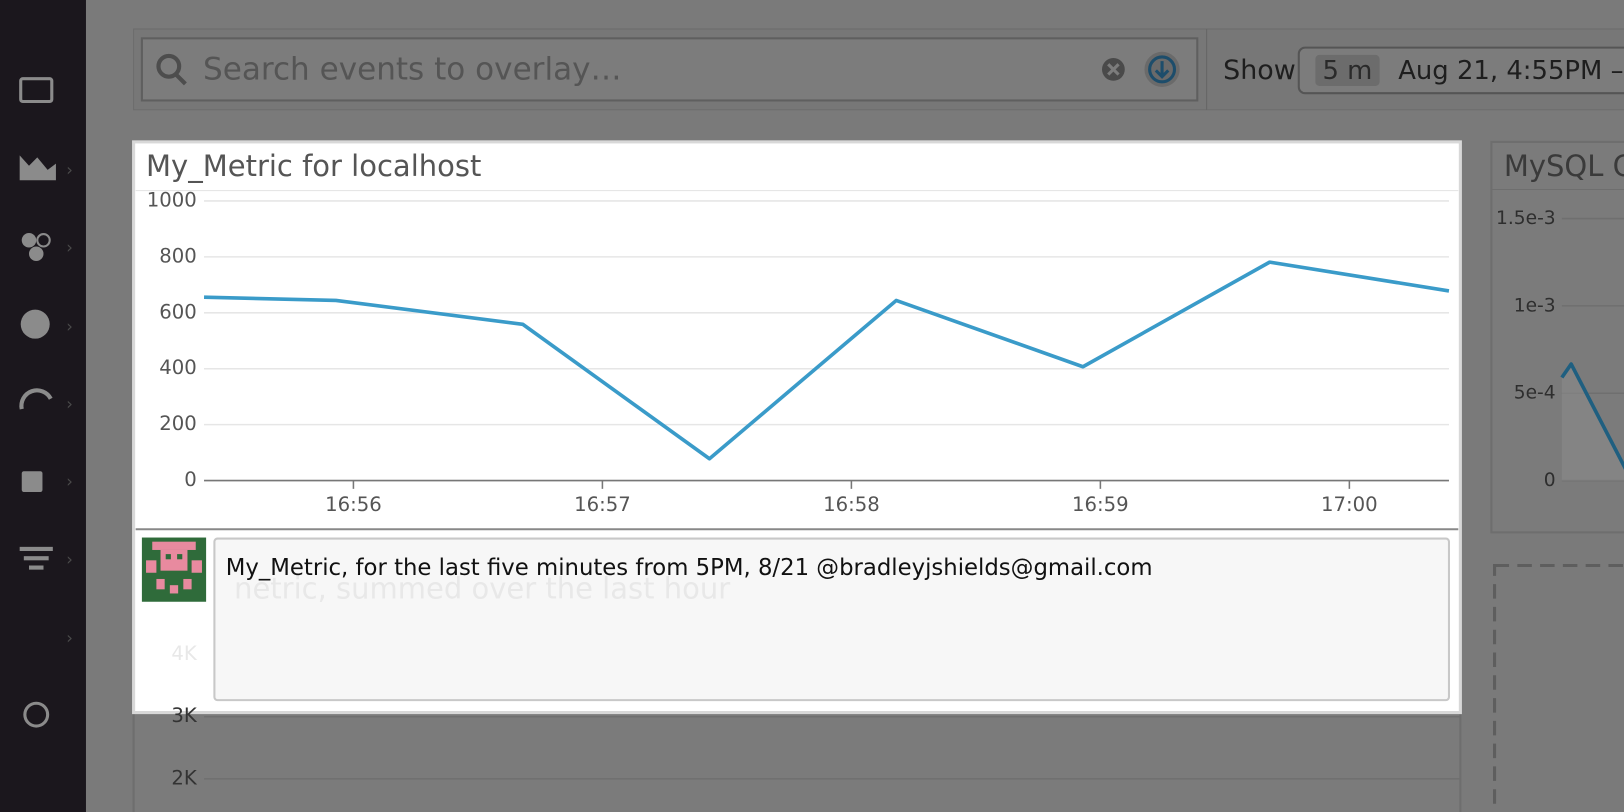 The image size is (1624, 812). I want to click on sidebar: › › › › › › ›, so click(43, 406).